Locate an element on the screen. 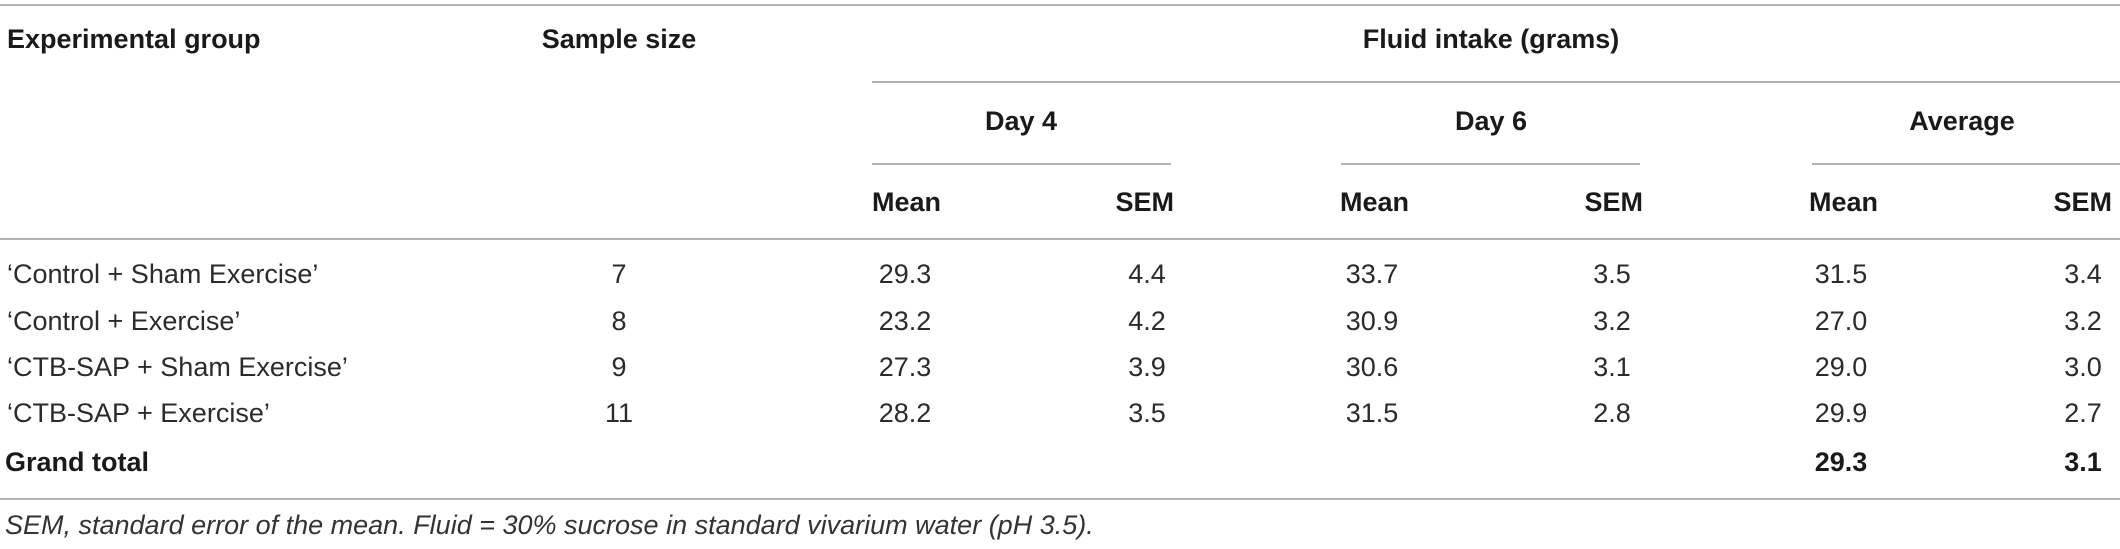 Image resolution: width=2120 pixels, height=549 pixels. value-cell: 30.9 is located at coordinates (1372, 321).